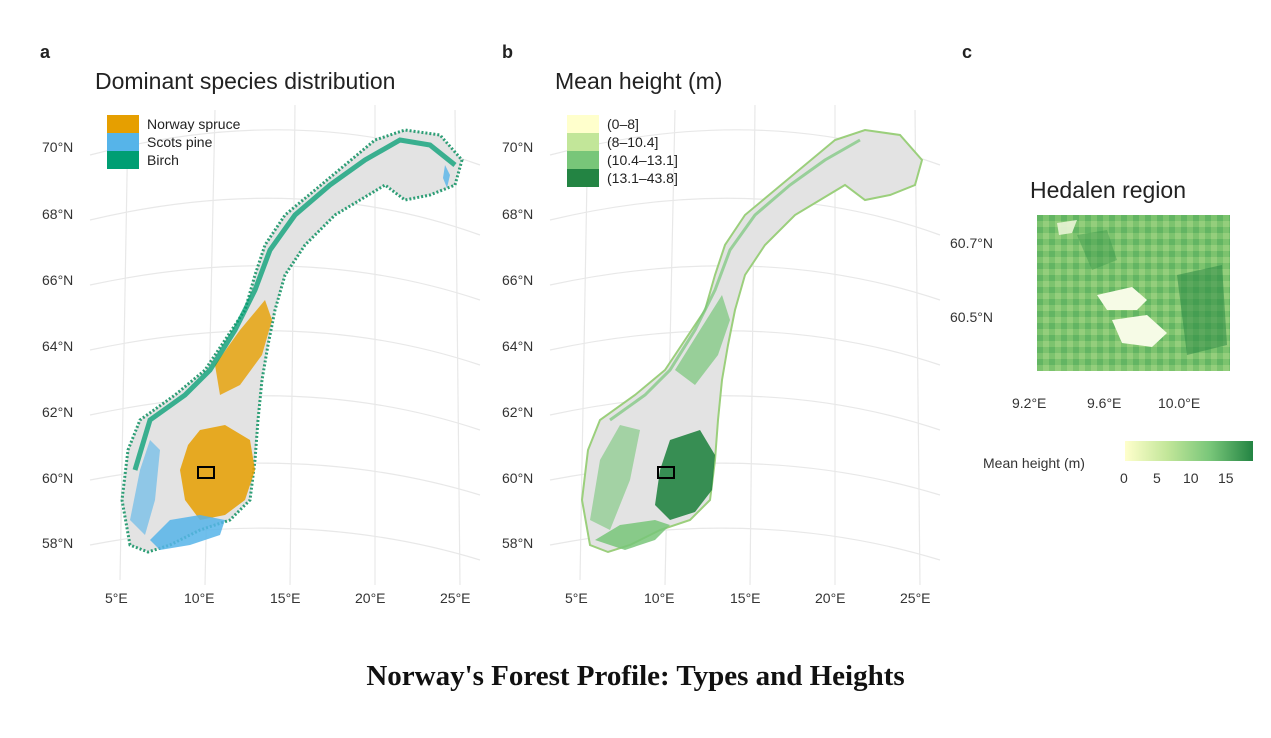 The width and height of the screenshot is (1271, 738). I want to click on coastal-forest, so click(735, 280).